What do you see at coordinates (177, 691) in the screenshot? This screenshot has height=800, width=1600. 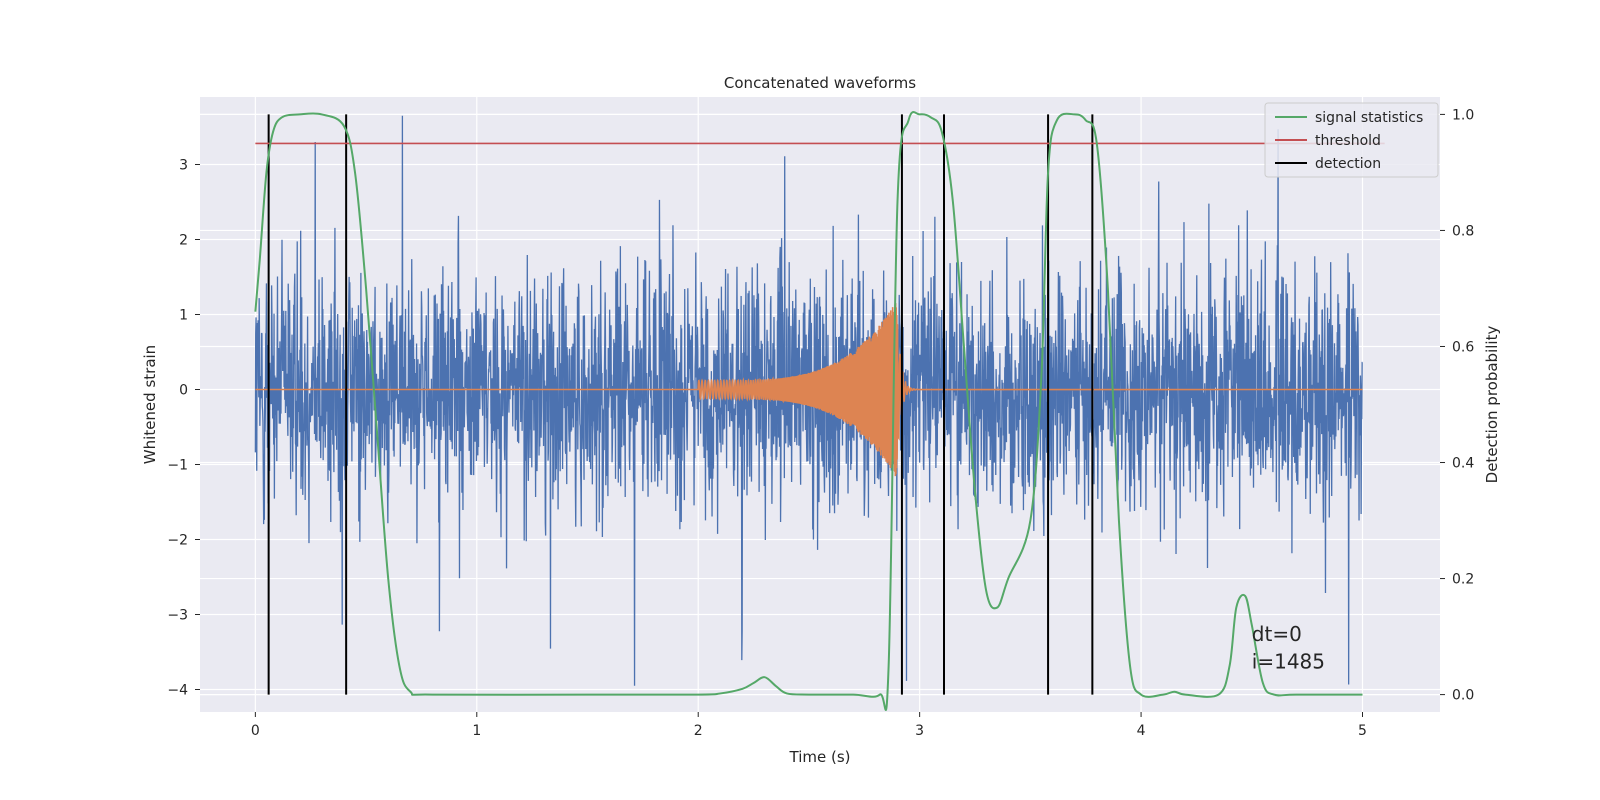 I see `y-tick-label: −4` at bounding box center [177, 691].